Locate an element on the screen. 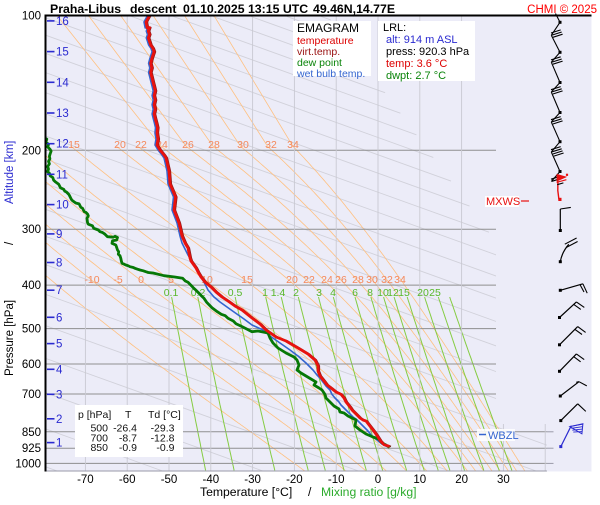  svg-text: 0.5 is located at coordinates (235, 293).